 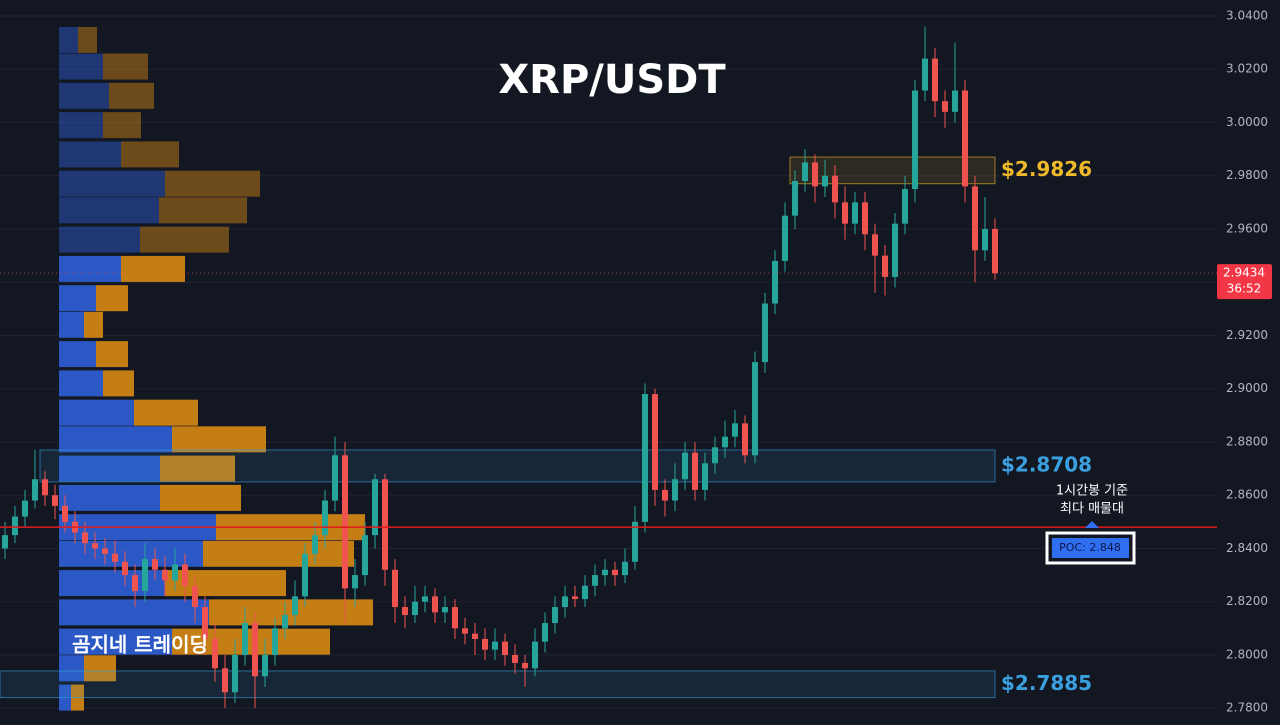 What do you see at coordinates (1092, 524) in the screenshot?
I see `pointer` at bounding box center [1092, 524].